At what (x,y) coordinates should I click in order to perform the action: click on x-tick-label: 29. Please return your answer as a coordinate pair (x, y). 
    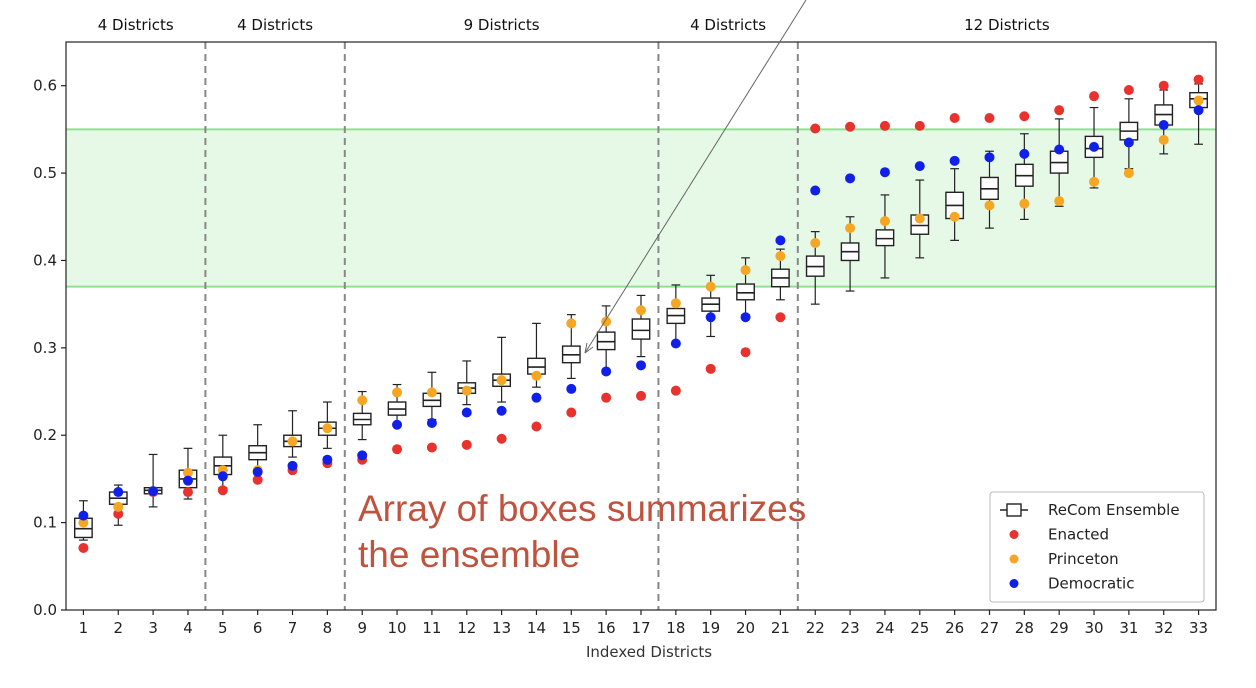
    Looking at the image, I should click on (1059, 628).